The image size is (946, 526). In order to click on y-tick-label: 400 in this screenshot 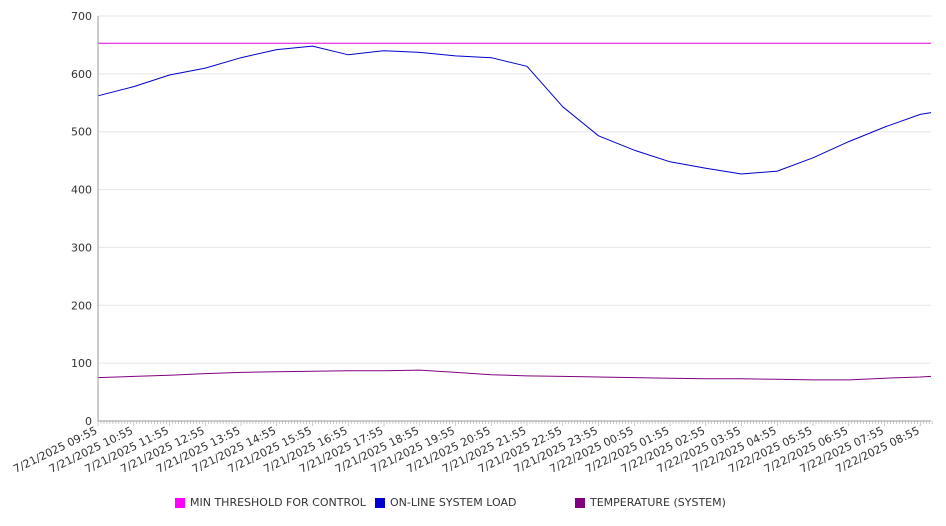, I will do `click(81, 190)`.